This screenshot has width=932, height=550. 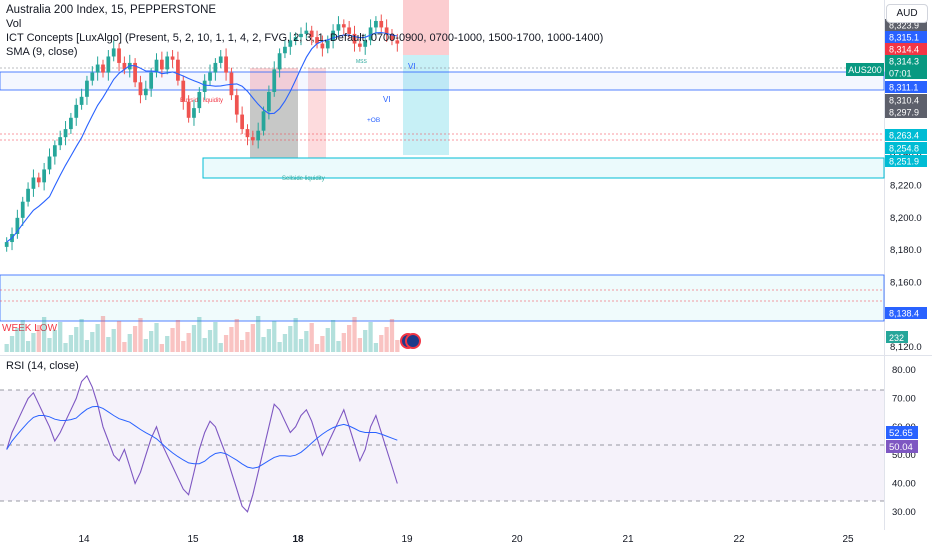 I want to click on price-tick-label: 8,200.0, so click(x=906, y=218).